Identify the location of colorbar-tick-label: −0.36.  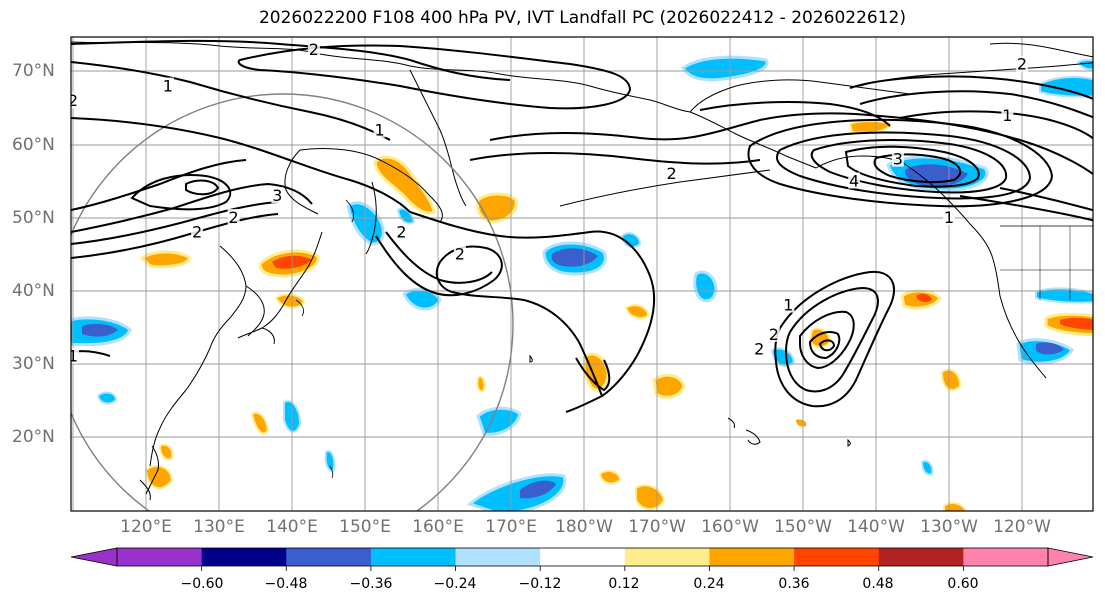
(371, 584).